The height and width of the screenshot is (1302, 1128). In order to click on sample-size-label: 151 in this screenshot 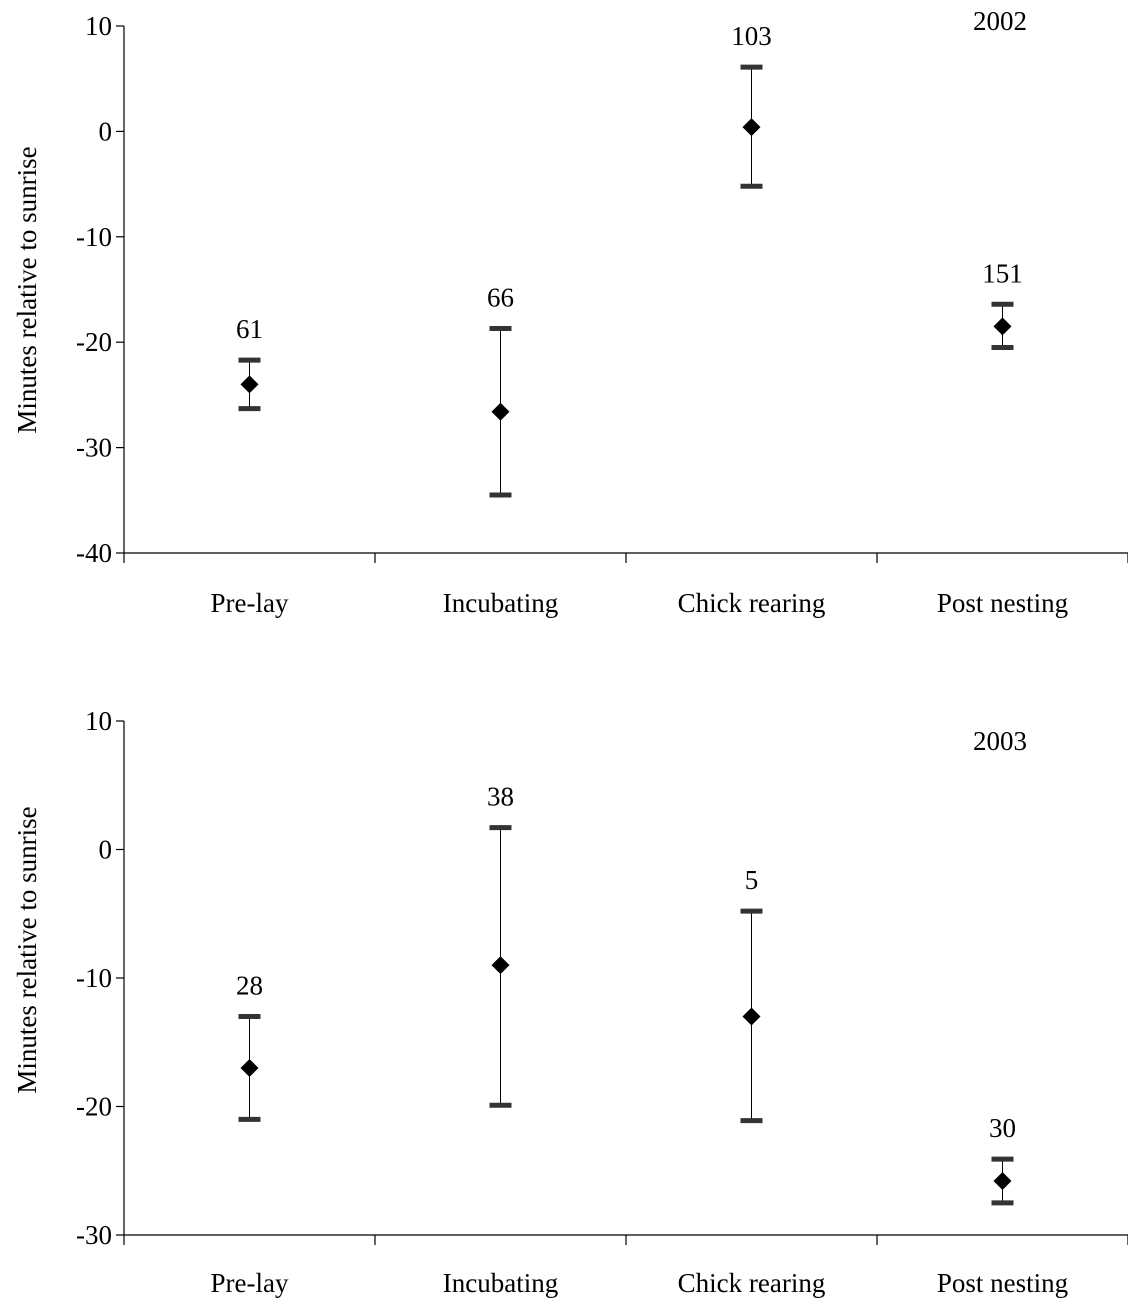, I will do `click(1002, 273)`.